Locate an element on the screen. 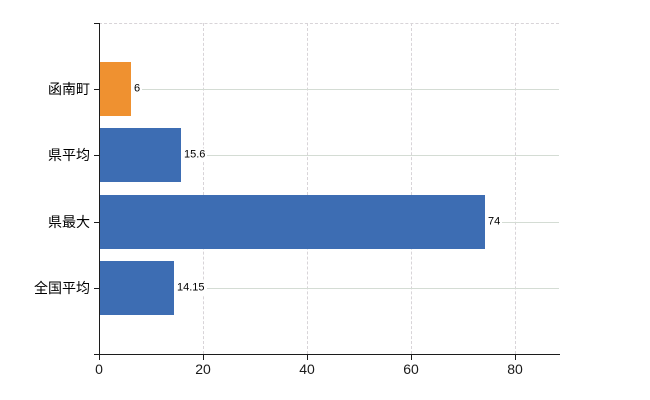 The image size is (650, 400). category-label: 全国平均 is located at coordinates (62, 288).